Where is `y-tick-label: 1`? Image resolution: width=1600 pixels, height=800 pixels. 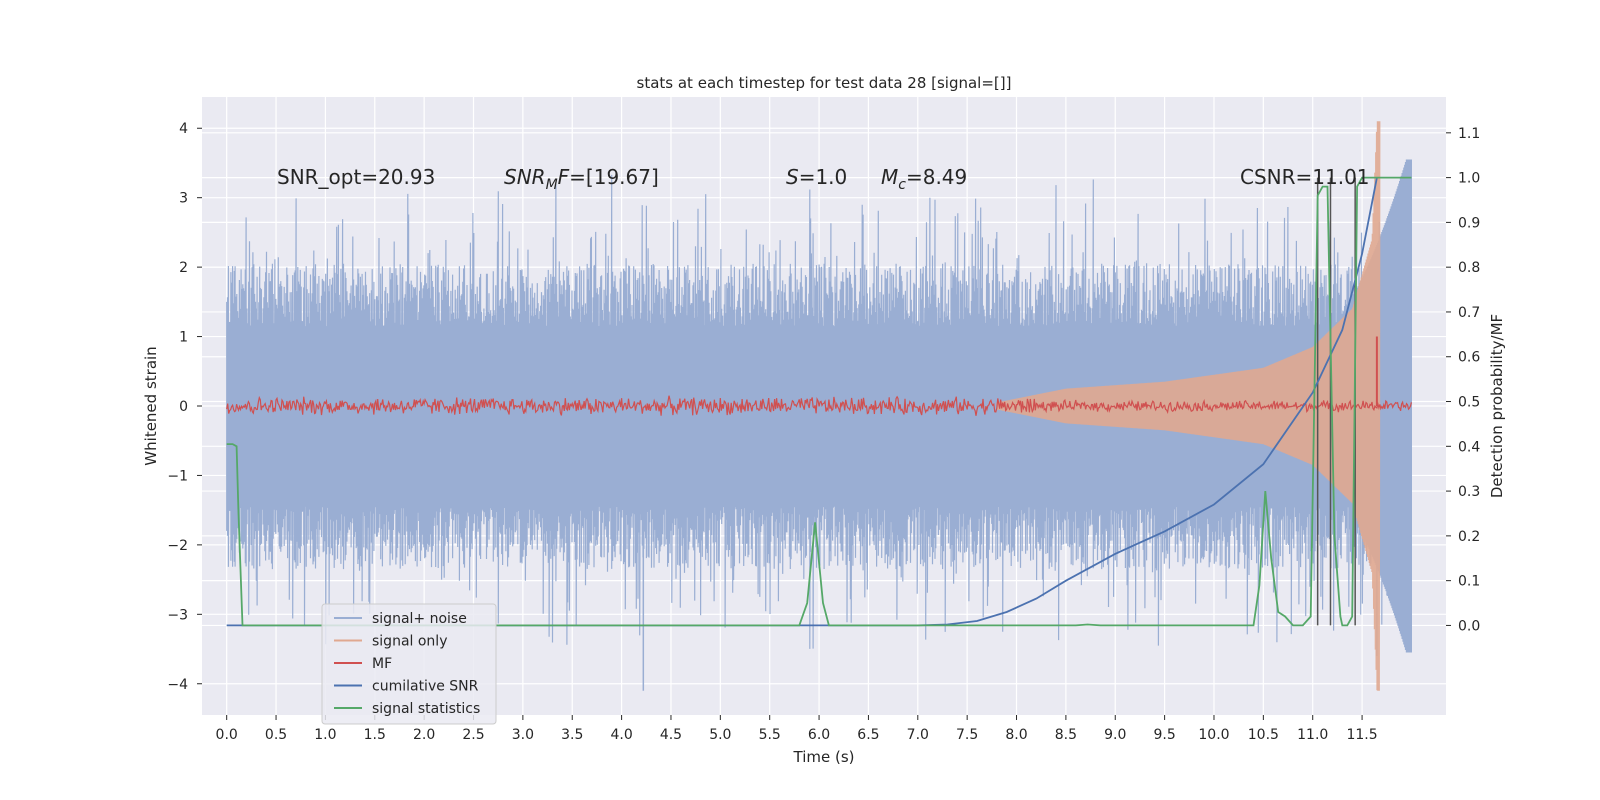
y-tick-label: 1 is located at coordinates (183, 338).